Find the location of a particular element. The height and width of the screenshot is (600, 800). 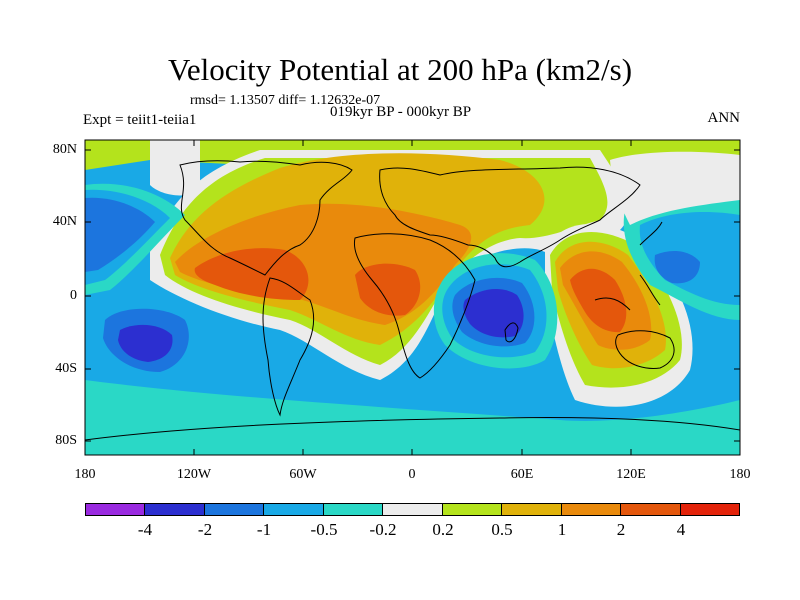

y-tick-label: 0 is located at coordinates (73, 295).